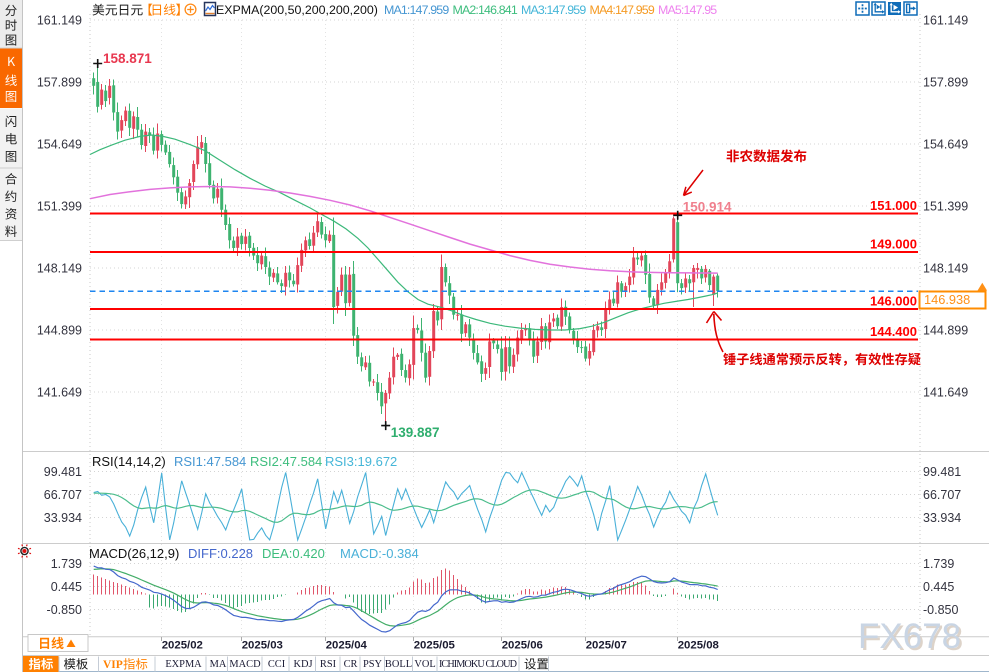 This screenshot has width=989, height=672. What do you see at coordinates (687, 10) in the screenshot?
I see `svg-text: MA5:147.95` at bounding box center [687, 10].